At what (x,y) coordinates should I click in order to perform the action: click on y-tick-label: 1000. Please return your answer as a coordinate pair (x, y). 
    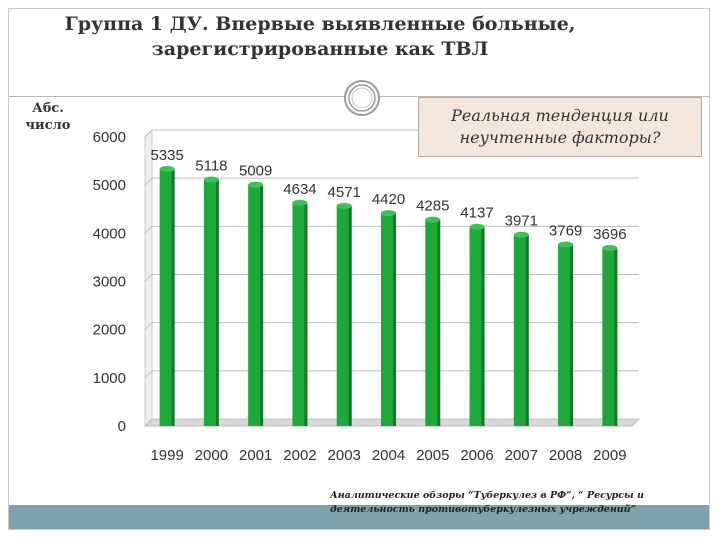
    Looking at the image, I should click on (109, 378).